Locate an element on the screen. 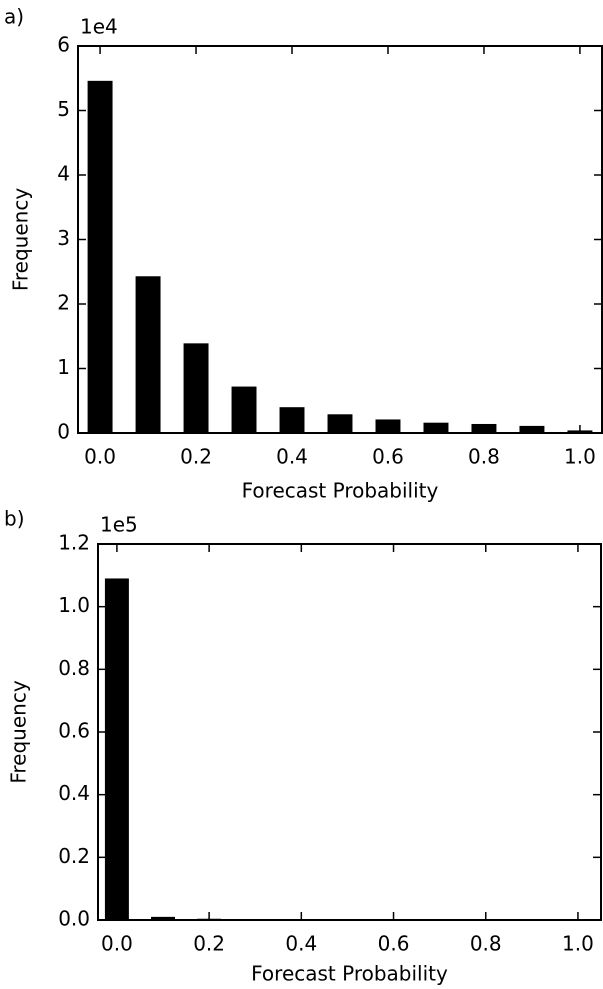 The height and width of the screenshot is (989, 603). y-tick-label: 0.2 is located at coordinates (74, 856).